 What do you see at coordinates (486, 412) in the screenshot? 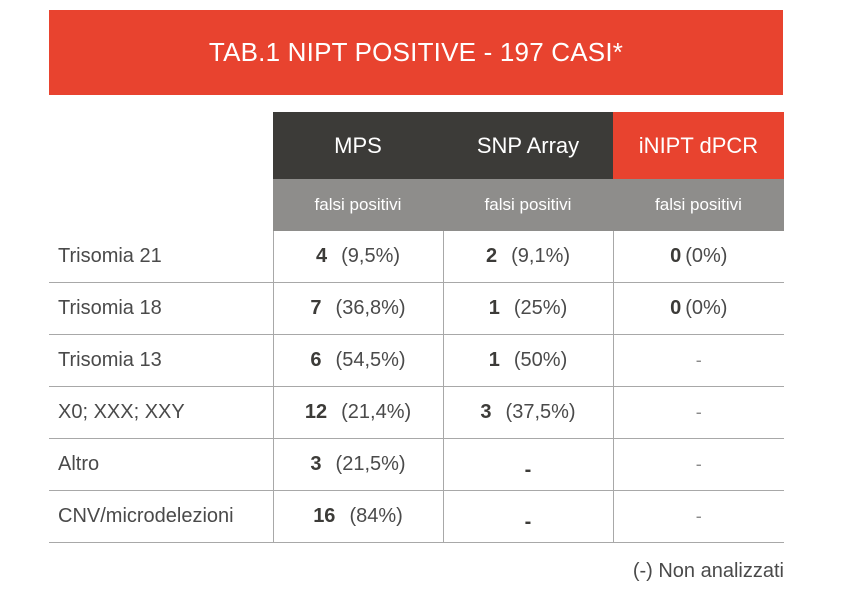
I see `snp-count: 3` at bounding box center [486, 412].